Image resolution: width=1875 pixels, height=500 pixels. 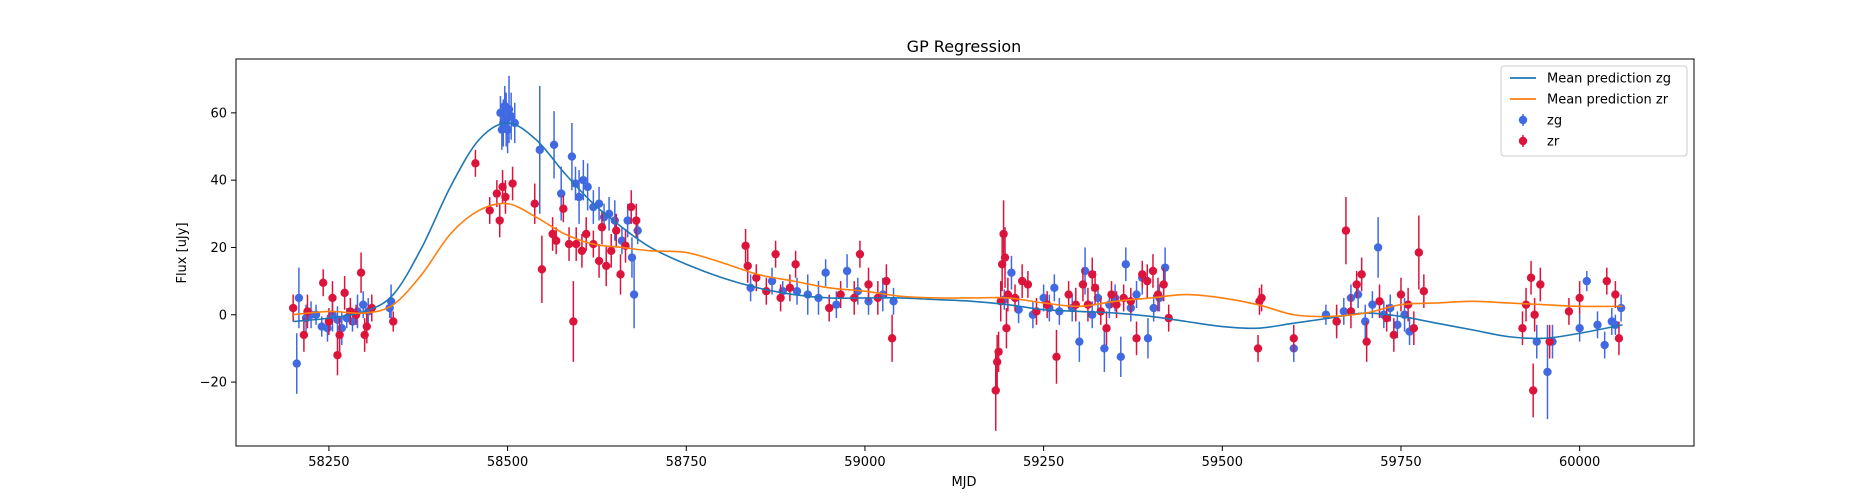 What do you see at coordinates (218, 248) in the screenshot?
I see `y-tick-label: 20` at bounding box center [218, 248].